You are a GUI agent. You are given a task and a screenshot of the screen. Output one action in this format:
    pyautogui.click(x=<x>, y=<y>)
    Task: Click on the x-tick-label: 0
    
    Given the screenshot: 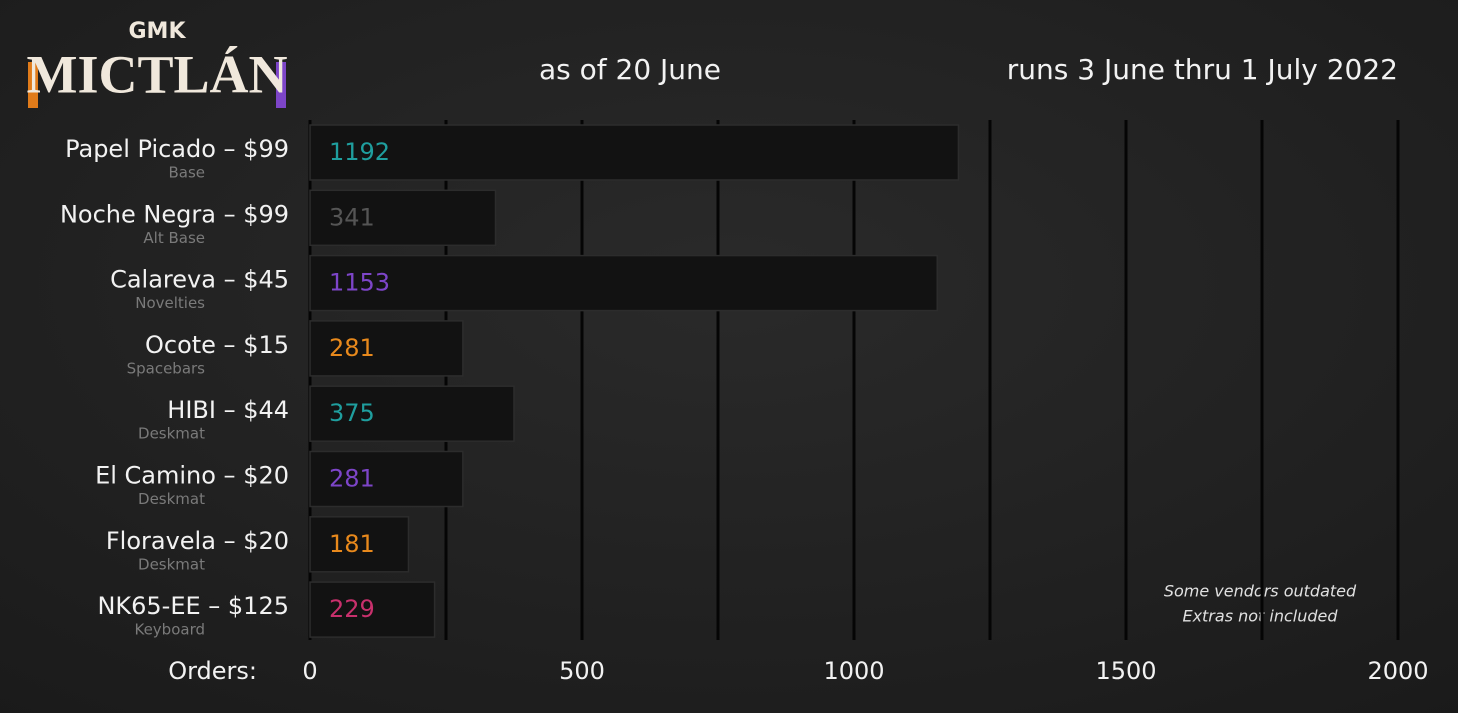 What is the action you would take?
    pyautogui.click(x=309, y=671)
    